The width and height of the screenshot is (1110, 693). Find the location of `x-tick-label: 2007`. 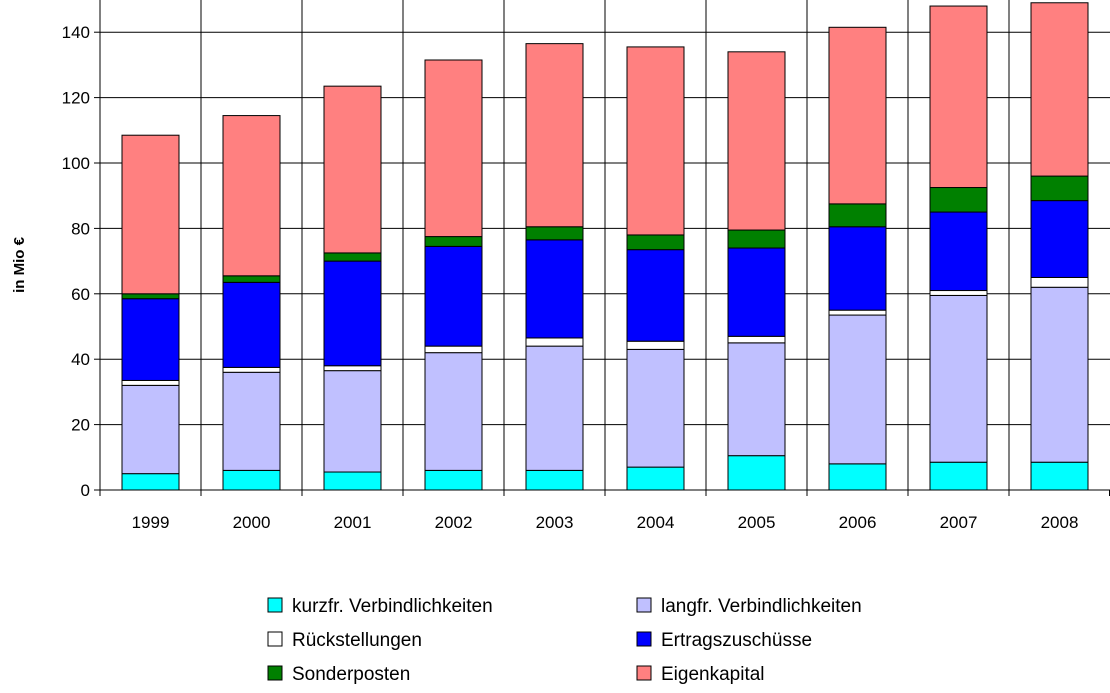

x-tick-label: 2007 is located at coordinates (959, 522).